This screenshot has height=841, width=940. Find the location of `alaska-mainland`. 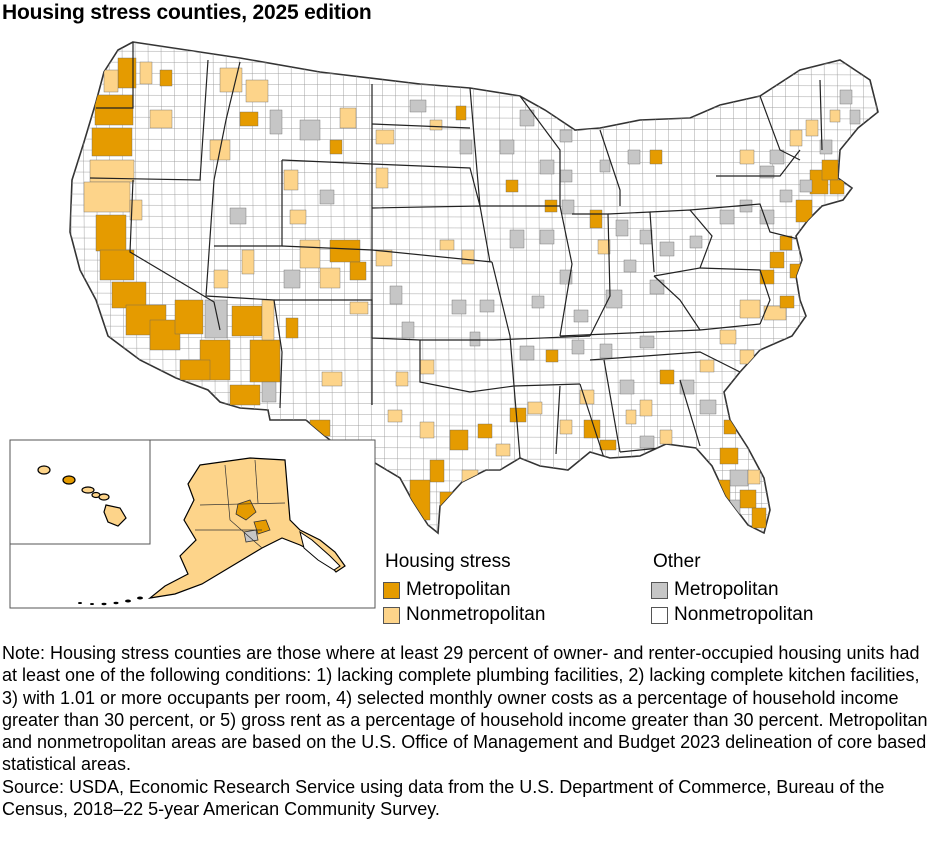

alaska-mainland is located at coordinates (246, 528).